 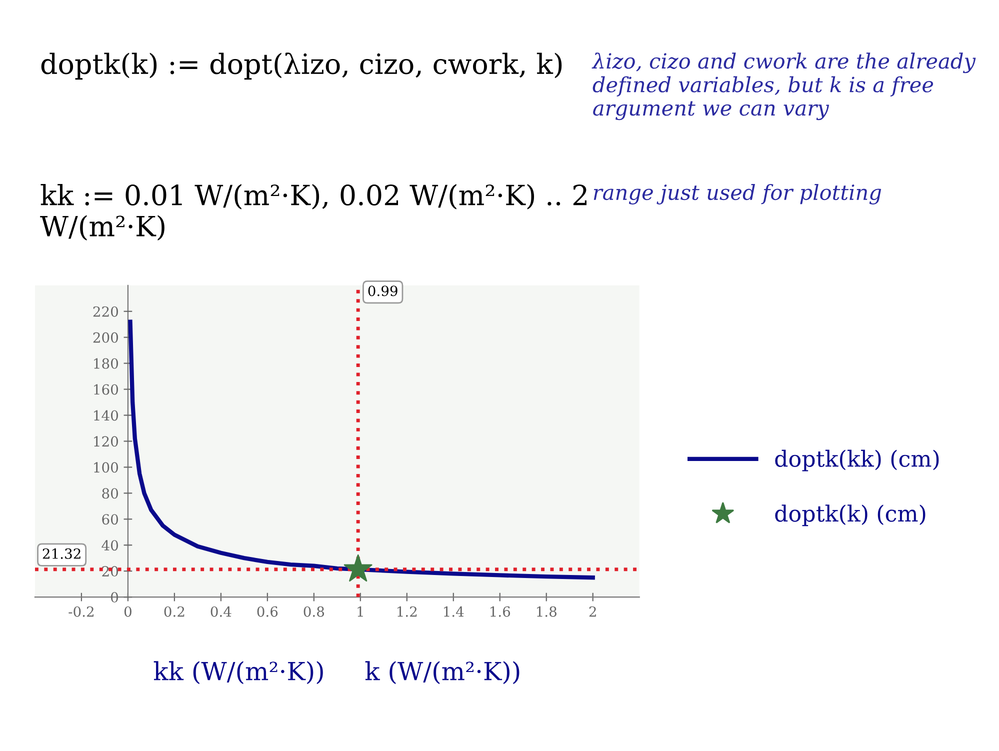 I want to click on x-tick-label: 0, so click(x=128, y=611).